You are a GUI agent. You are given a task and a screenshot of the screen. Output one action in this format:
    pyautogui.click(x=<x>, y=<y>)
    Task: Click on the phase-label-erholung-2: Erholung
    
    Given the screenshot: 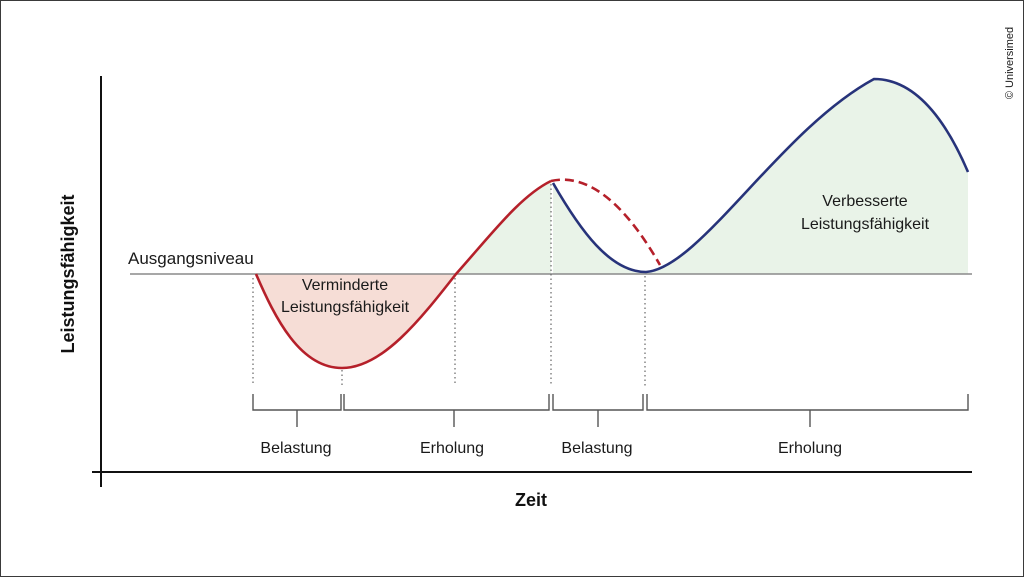 What is the action you would take?
    pyautogui.click(x=810, y=448)
    